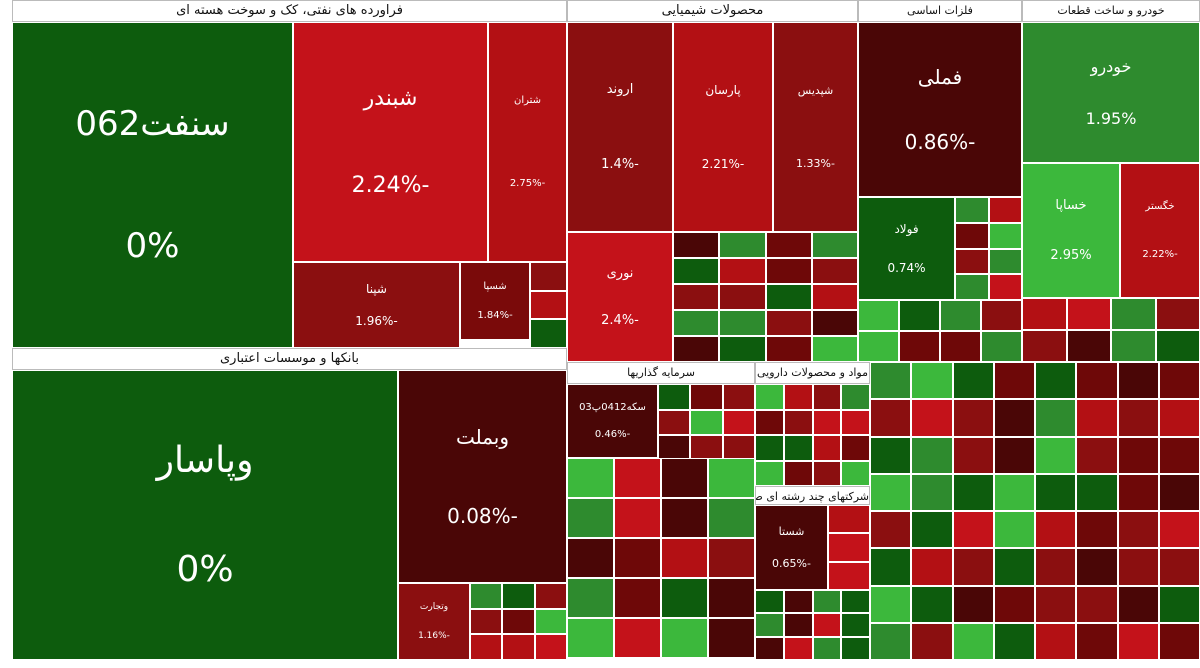 This screenshot has height=668, width=1200. I want to click on stock-tile: شتران -2.75%, so click(527, 142).